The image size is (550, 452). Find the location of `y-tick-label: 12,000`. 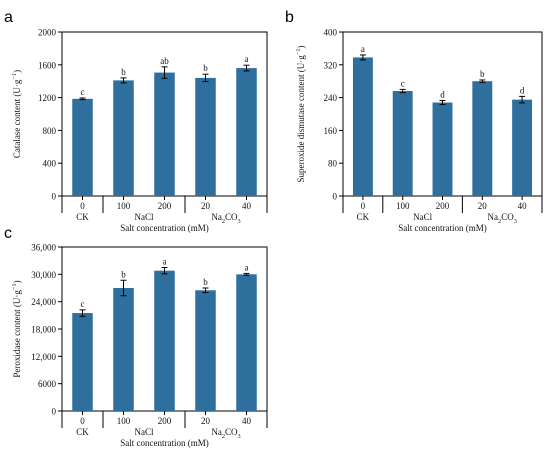

y-tick-label: 12,000 is located at coordinates (43, 357).